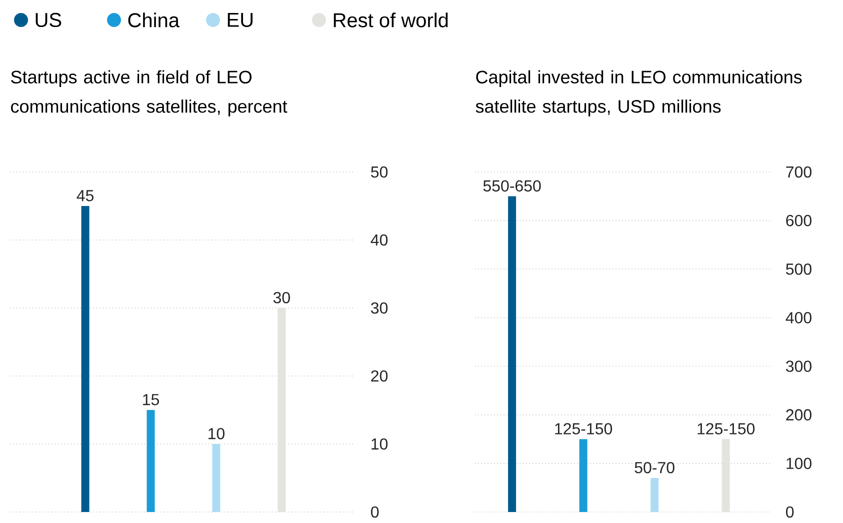 The width and height of the screenshot is (843, 523). I want to click on y-tick-label: 40, so click(379, 240).